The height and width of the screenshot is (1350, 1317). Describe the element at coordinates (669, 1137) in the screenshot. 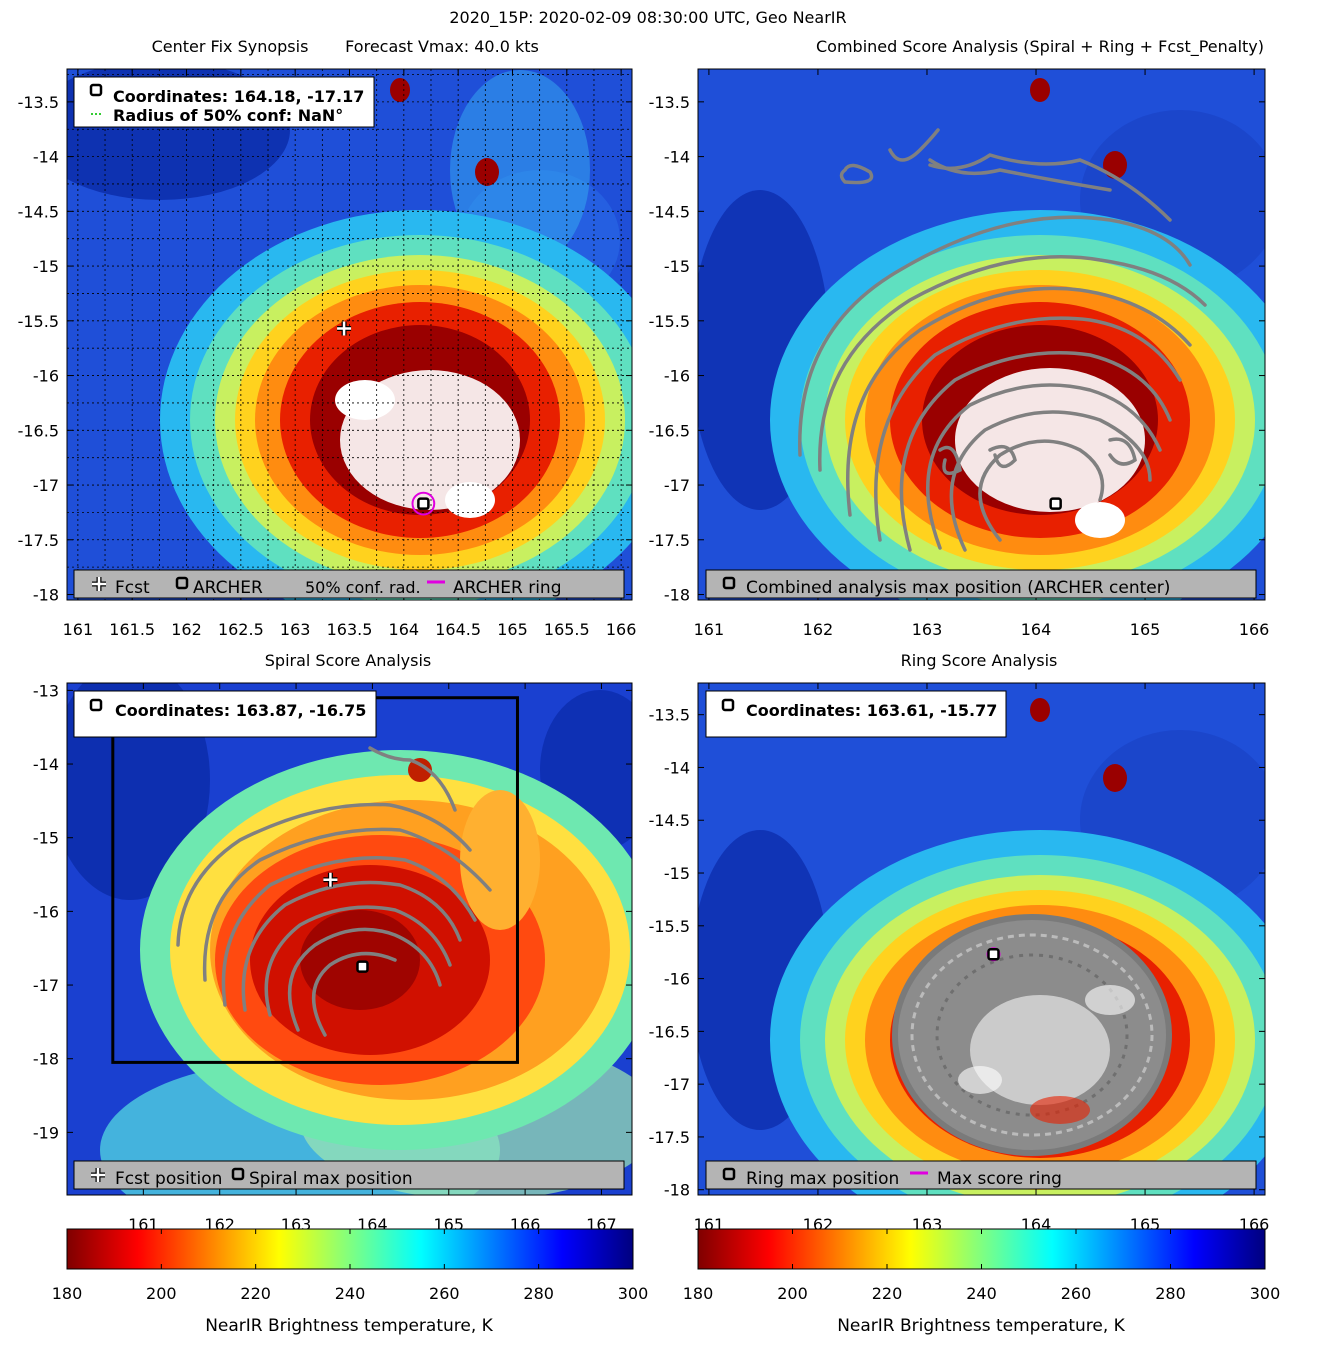

I see `y-tick-label: -17.5` at that location.